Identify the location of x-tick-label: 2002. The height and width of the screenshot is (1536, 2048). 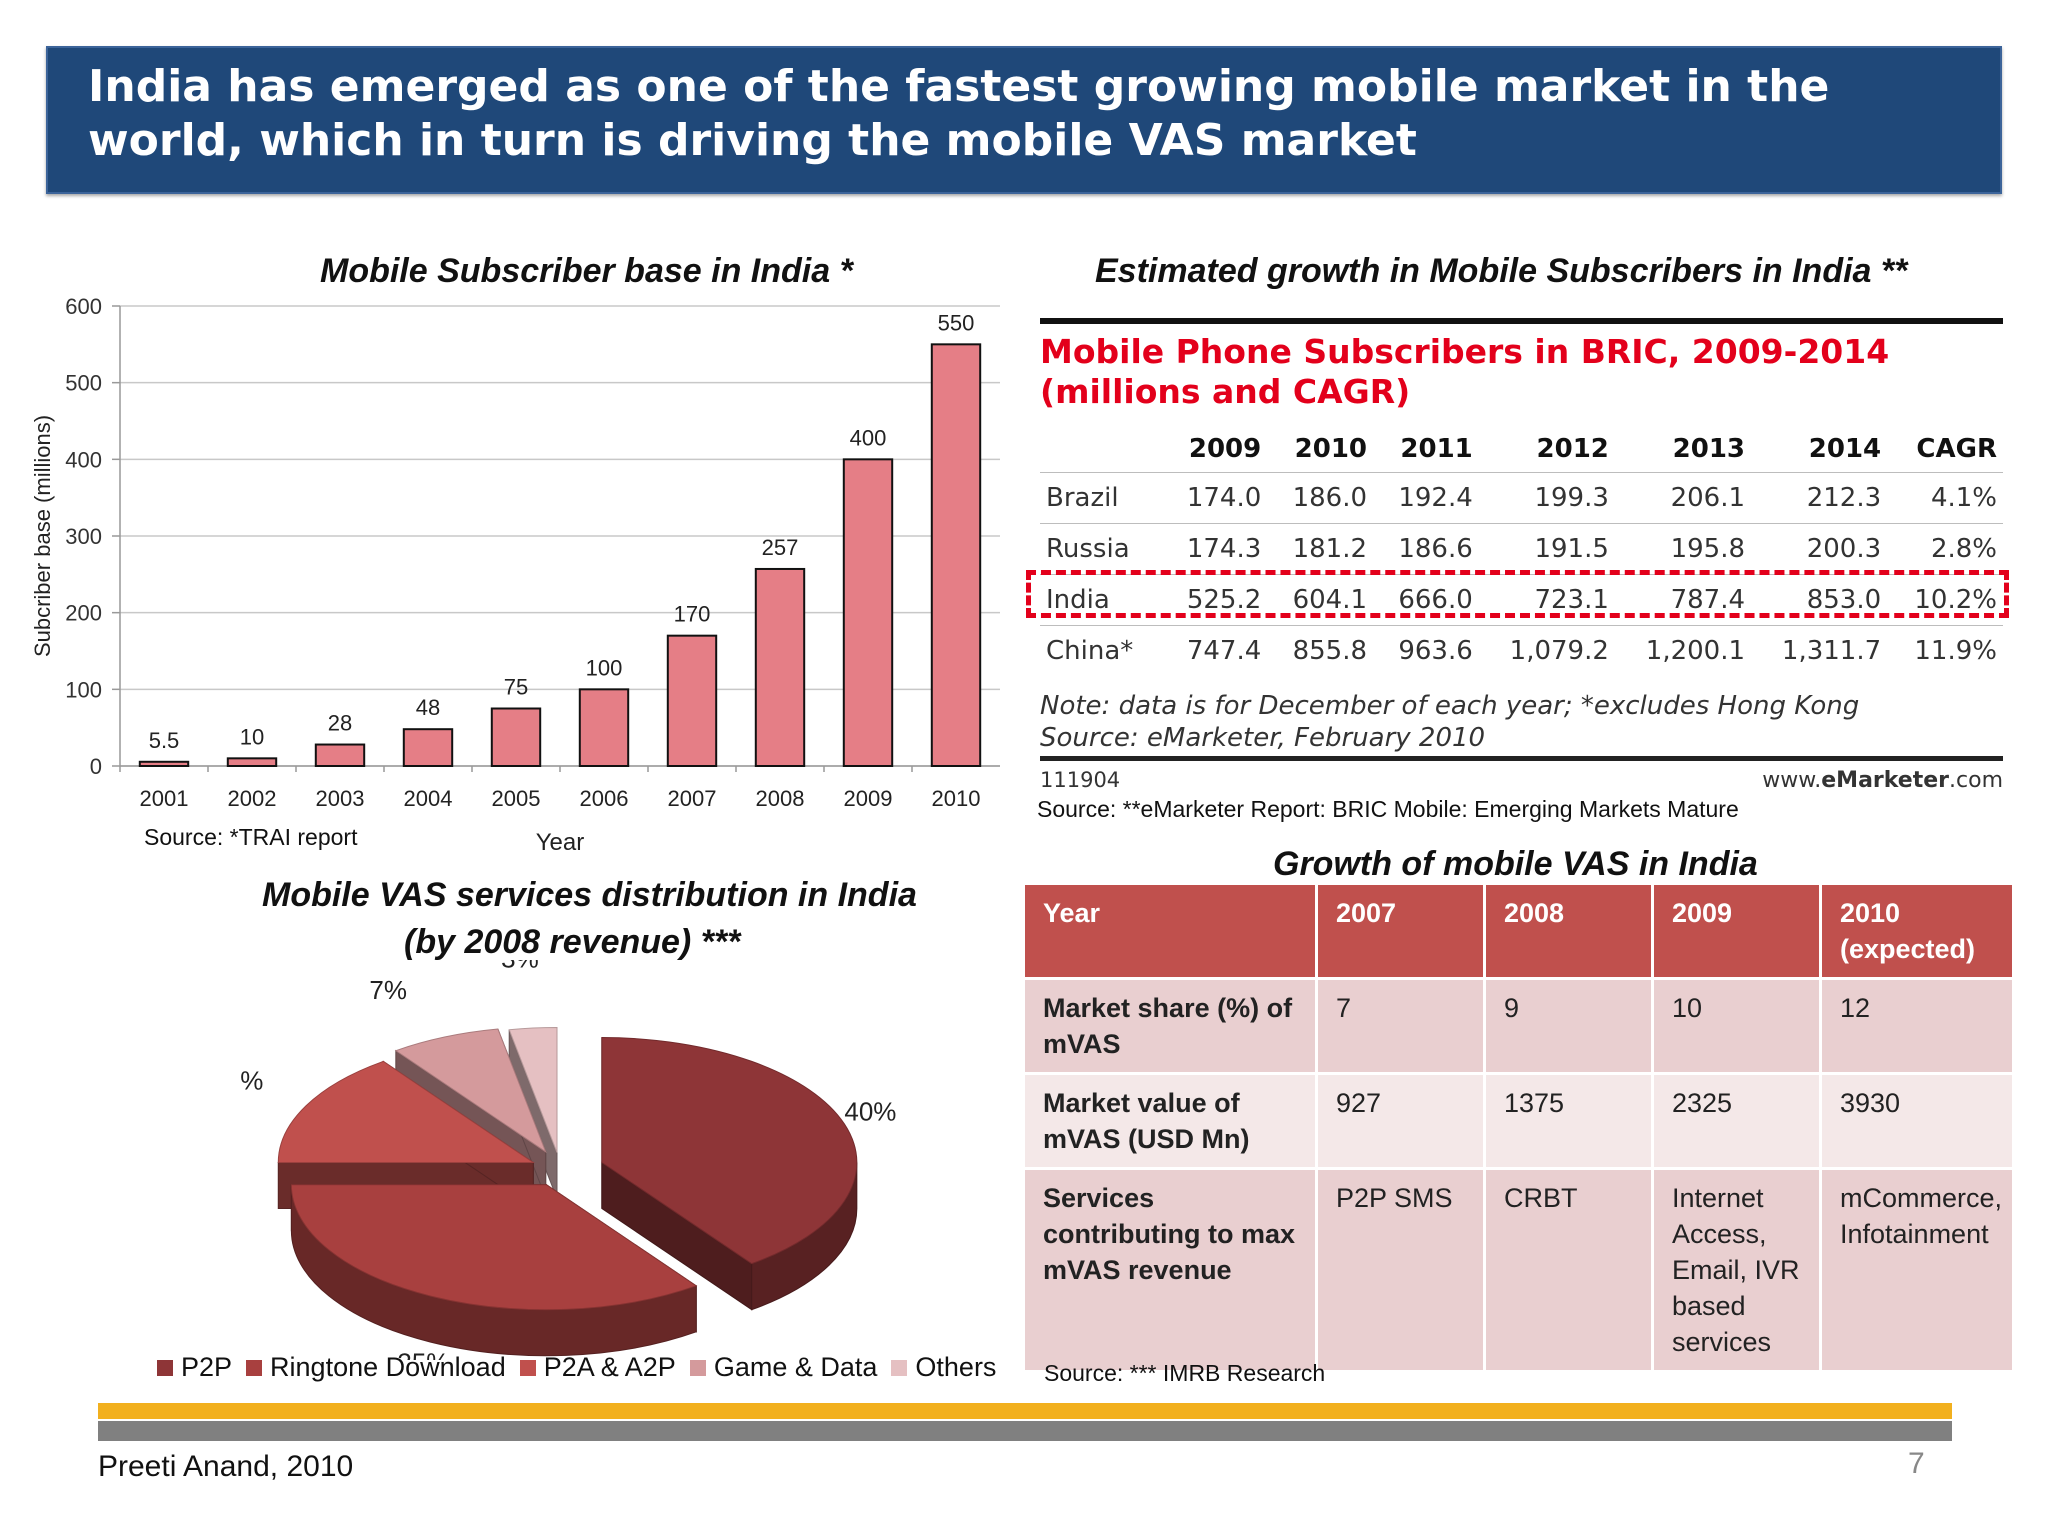
(252, 798).